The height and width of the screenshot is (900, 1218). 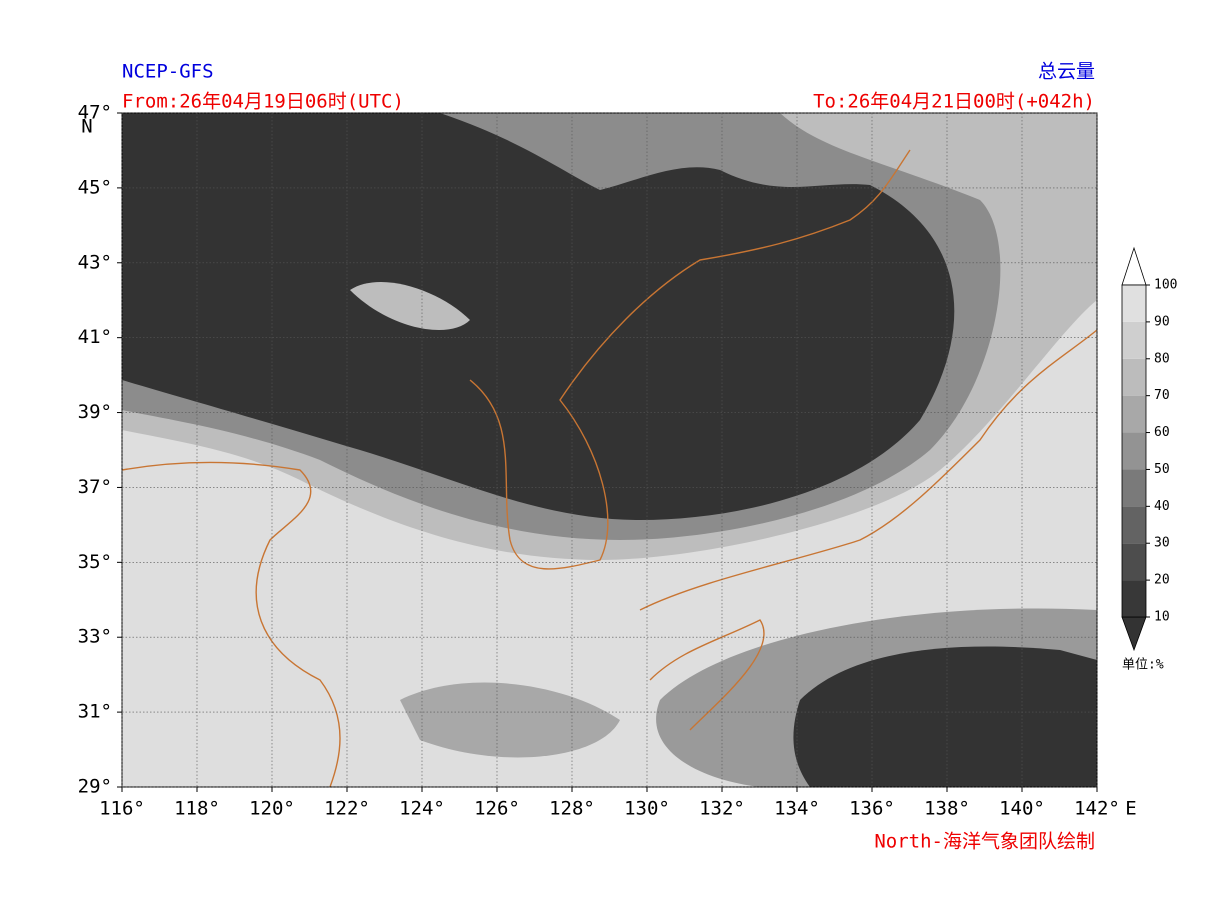 What do you see at coordinates (1162, 321) in the screenshot?
I see `colorbar-tick-label: 90` at bounding box center [1162, 321].